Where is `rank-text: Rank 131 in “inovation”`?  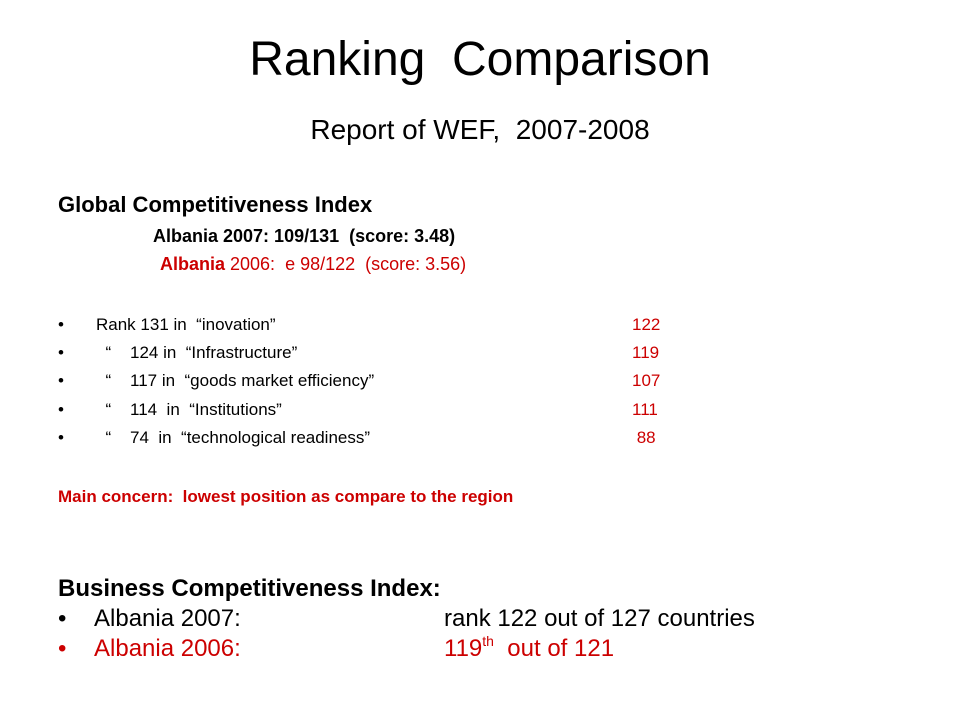
rank-text: Rank 131 in “inovation” is located at coordinates (186, 324).